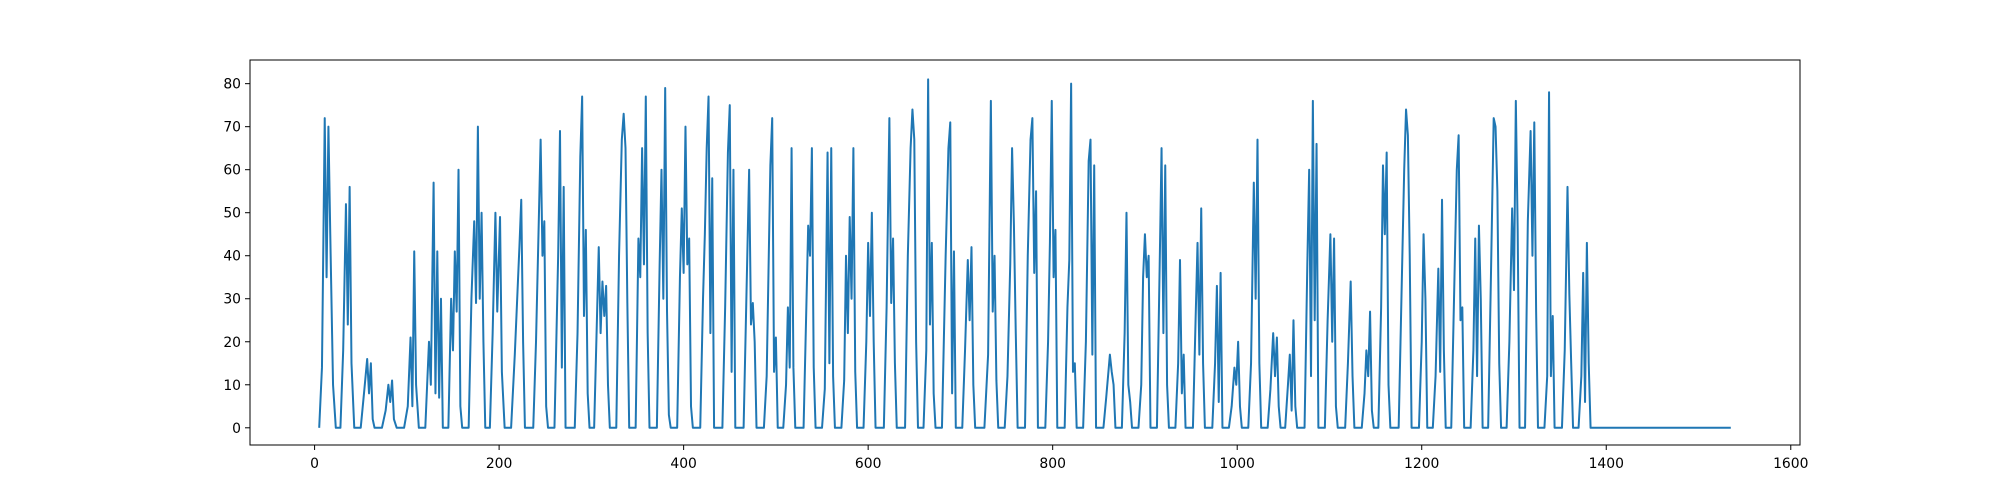  What do you see at coordinates (236, 429) in the screenshot?
I see `y-tick-label: 0` at bounding box center [236, 429].